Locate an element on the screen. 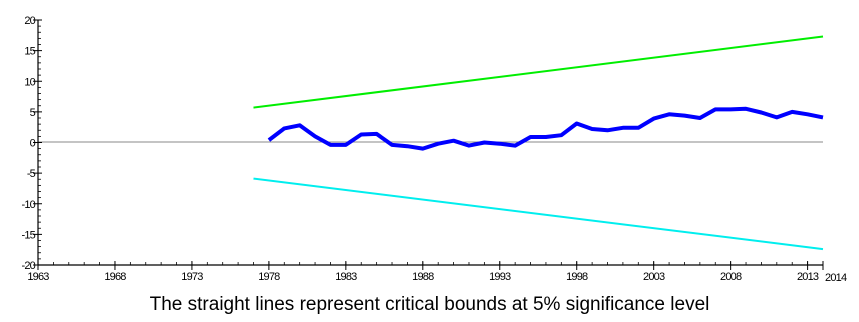 The height and width of the screenshot is (322, 859). x-tick-label: 2003 is located at coordinates (654, 277).